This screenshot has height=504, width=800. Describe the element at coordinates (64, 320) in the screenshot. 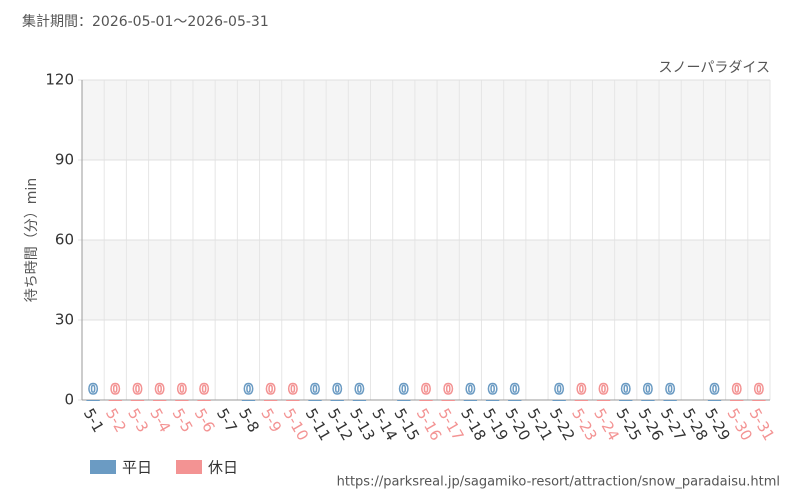

I see `y-tick-label: 30` at that location.